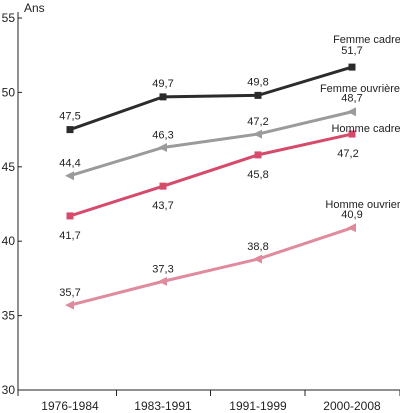 Image resolution: width=400 pixels, height=413 pixels. What do you see at coordinates (162, 135) in the screenshot?
I see `series-1-value-label-1: 46,3` at bounding box center [162, 135].